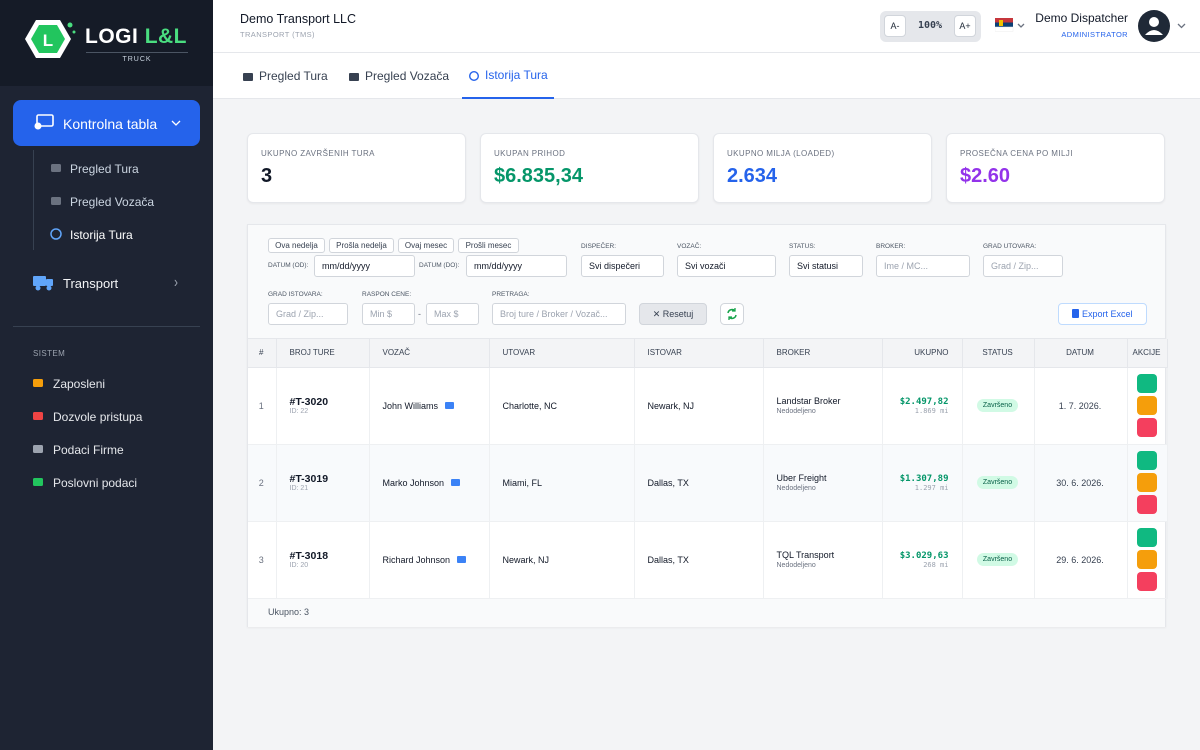  What do you see at coordinates (1162, 26) in the screenshot?
I see `user-menu` at bounding box center [1162, 26].